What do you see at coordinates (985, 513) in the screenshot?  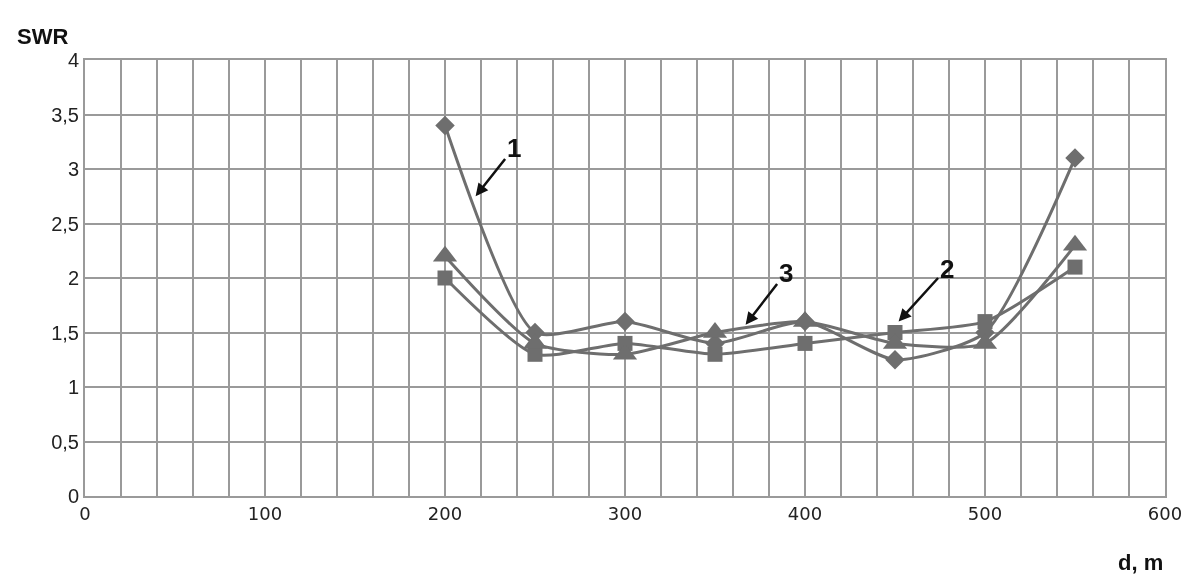 I see `x-tick-label: 500` at bounding box center [985, 513].